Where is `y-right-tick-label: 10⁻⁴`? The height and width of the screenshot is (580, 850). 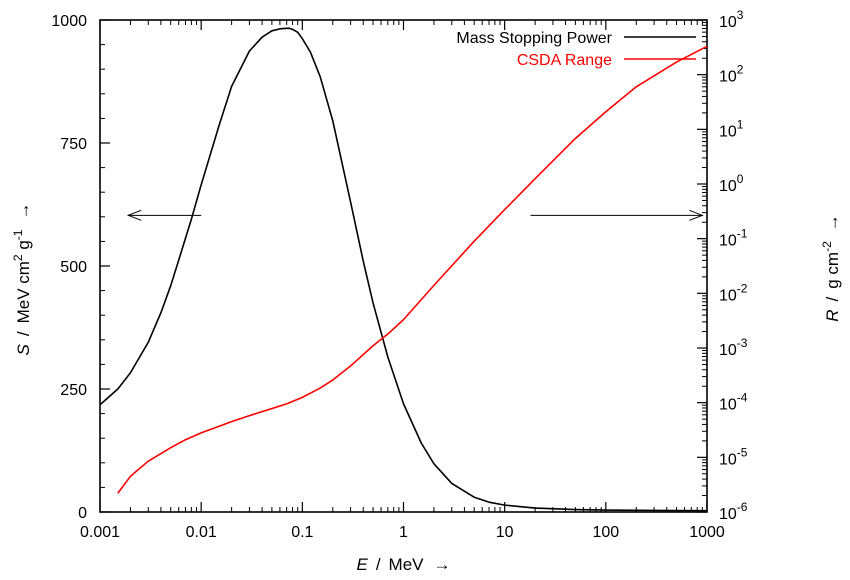 y-right-tick-label: 10⁻⁴ is located at coordinates (733, 402).